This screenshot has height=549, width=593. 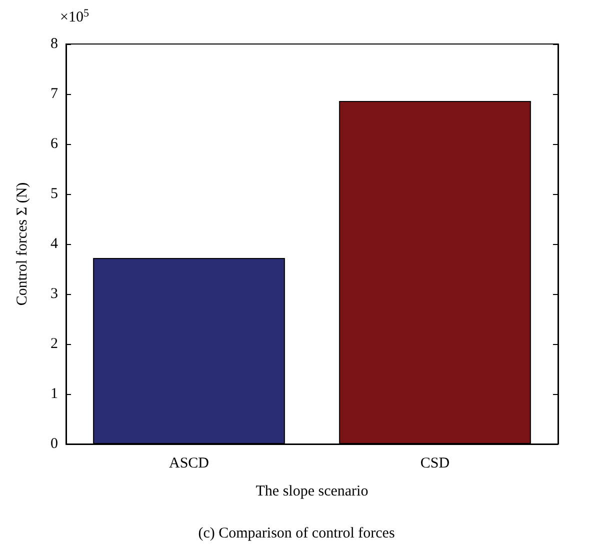 What do you see at coordinates (54, 294) in the screenshot?
I see `y-tick-label: 3` at bounding box center [54, 294].